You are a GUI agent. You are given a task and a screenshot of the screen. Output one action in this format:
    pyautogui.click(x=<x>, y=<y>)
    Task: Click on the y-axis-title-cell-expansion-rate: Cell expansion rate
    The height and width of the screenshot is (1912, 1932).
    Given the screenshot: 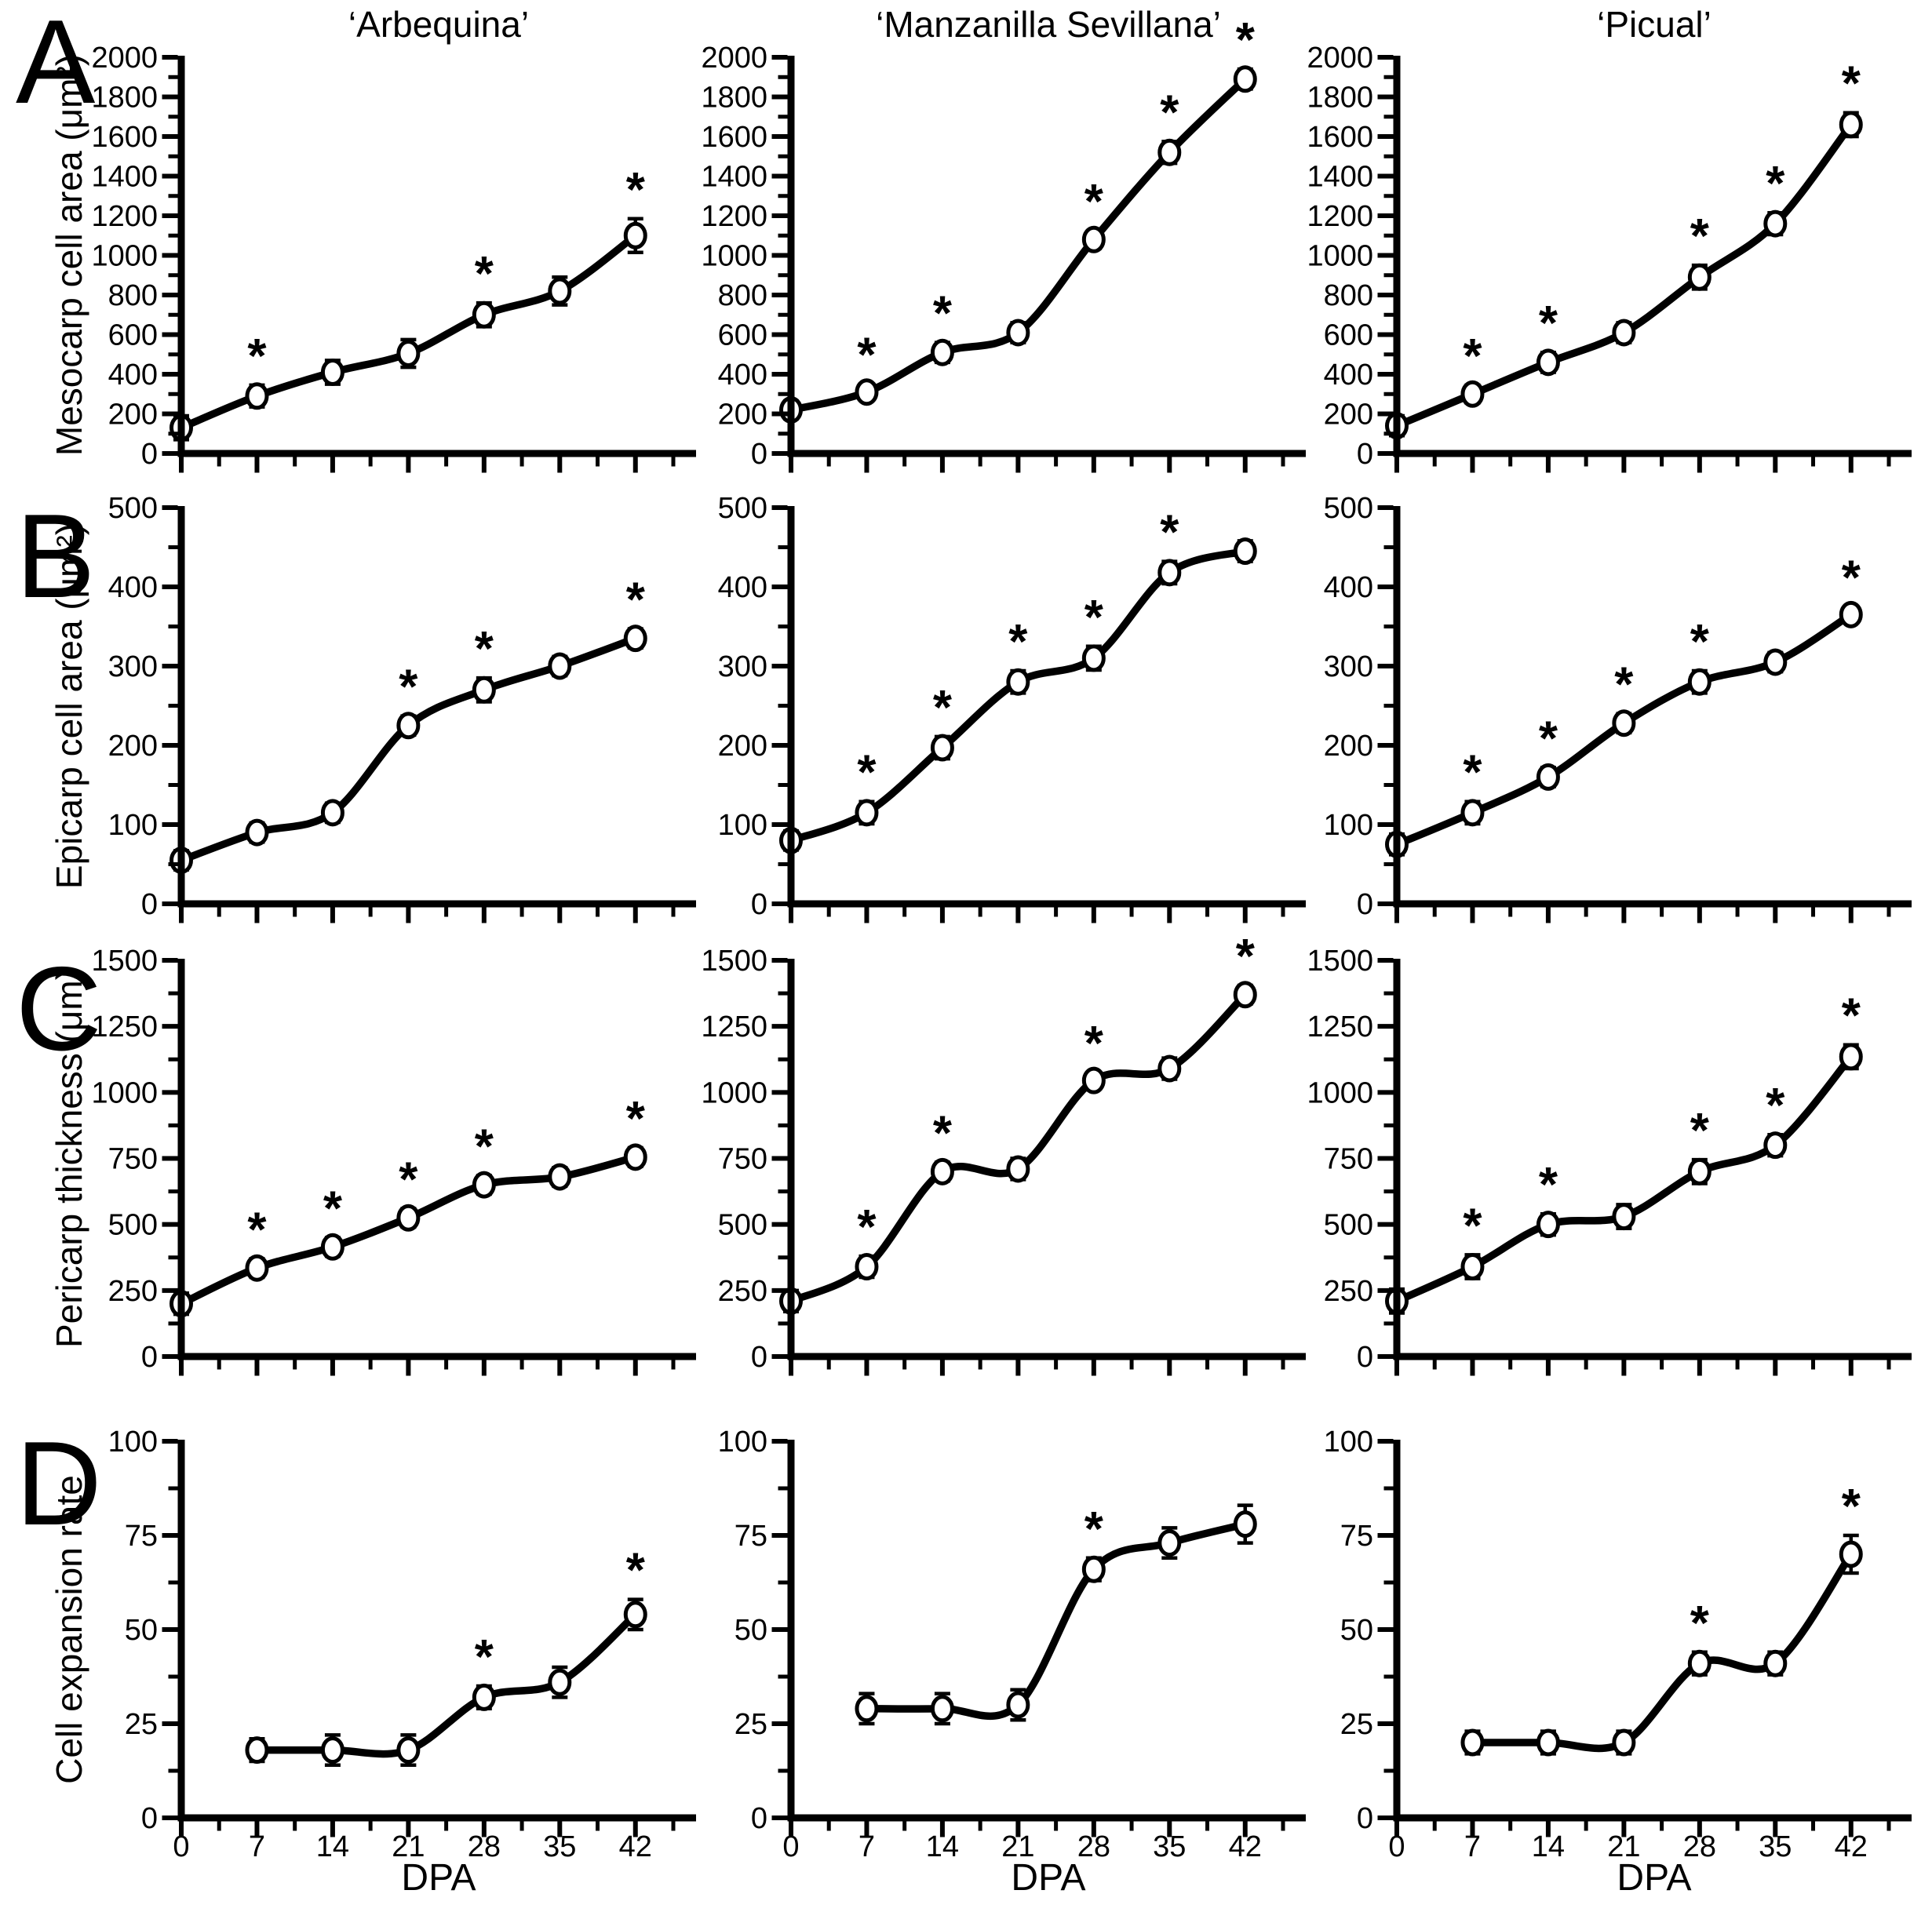 What is the action you would take?
    pyautogui.click(x=69, y=1629)
    